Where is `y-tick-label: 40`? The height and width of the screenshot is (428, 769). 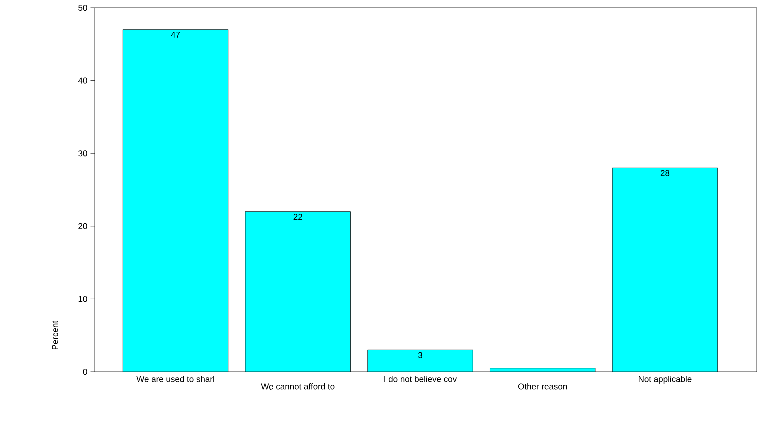
y-tick-label: 40 is located at coordinates (83, 81).